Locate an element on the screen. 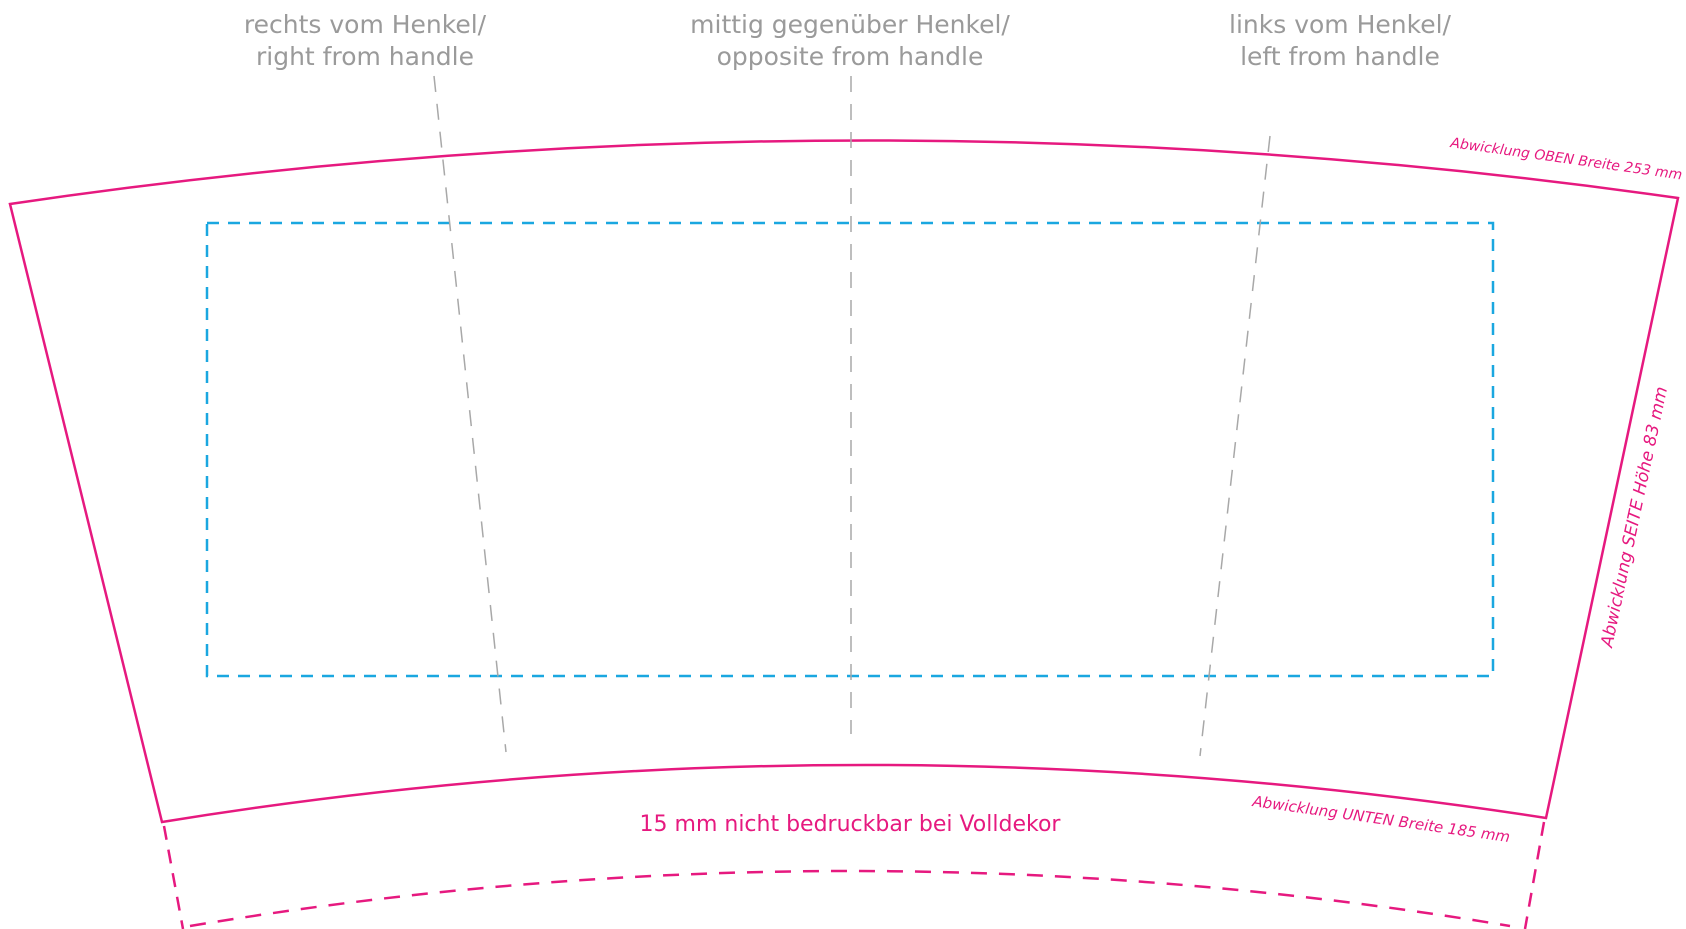 Image resolution: width=1686 pixels, height=929 pixels. dimension-side-label: Abwicklung SEITE Höhe 83 mm is located at coordinates (1634, 517).